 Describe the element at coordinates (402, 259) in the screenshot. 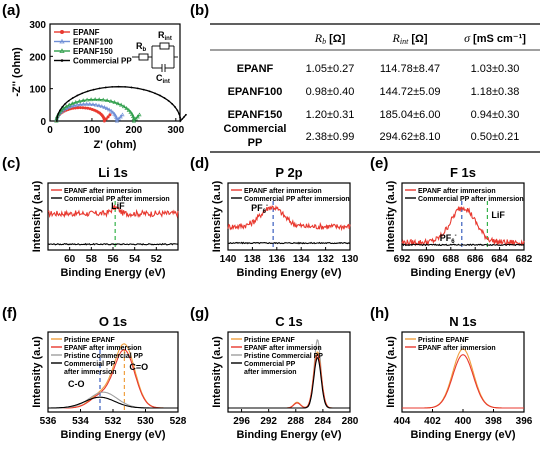

I see `x-tick-label-e: 692` at that location.